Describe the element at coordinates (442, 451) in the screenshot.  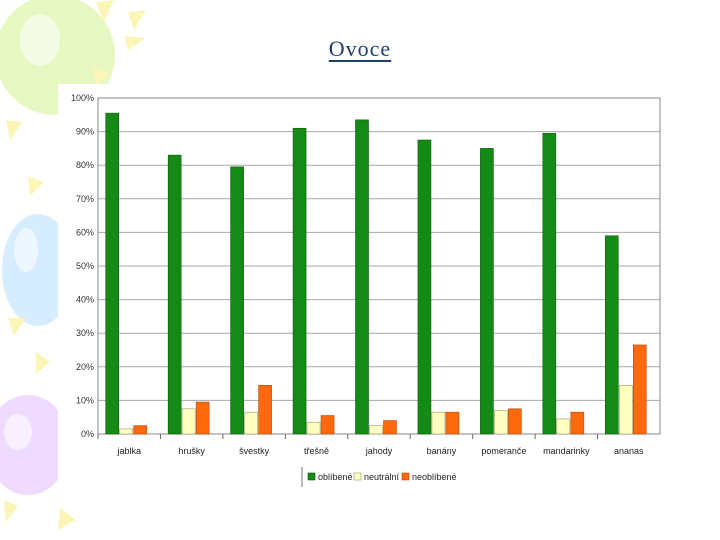
I see `x-category-label: banány` at that location.